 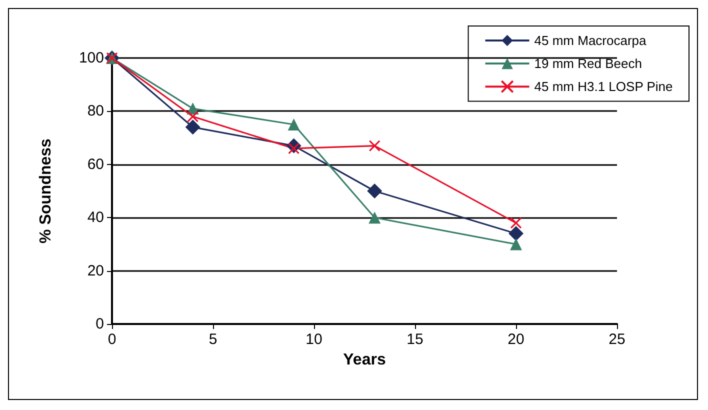 What do you see at coordinates (617, 339) in the screenshot?
I see `x-tick-label: 25` at bounding box center [617, 339].